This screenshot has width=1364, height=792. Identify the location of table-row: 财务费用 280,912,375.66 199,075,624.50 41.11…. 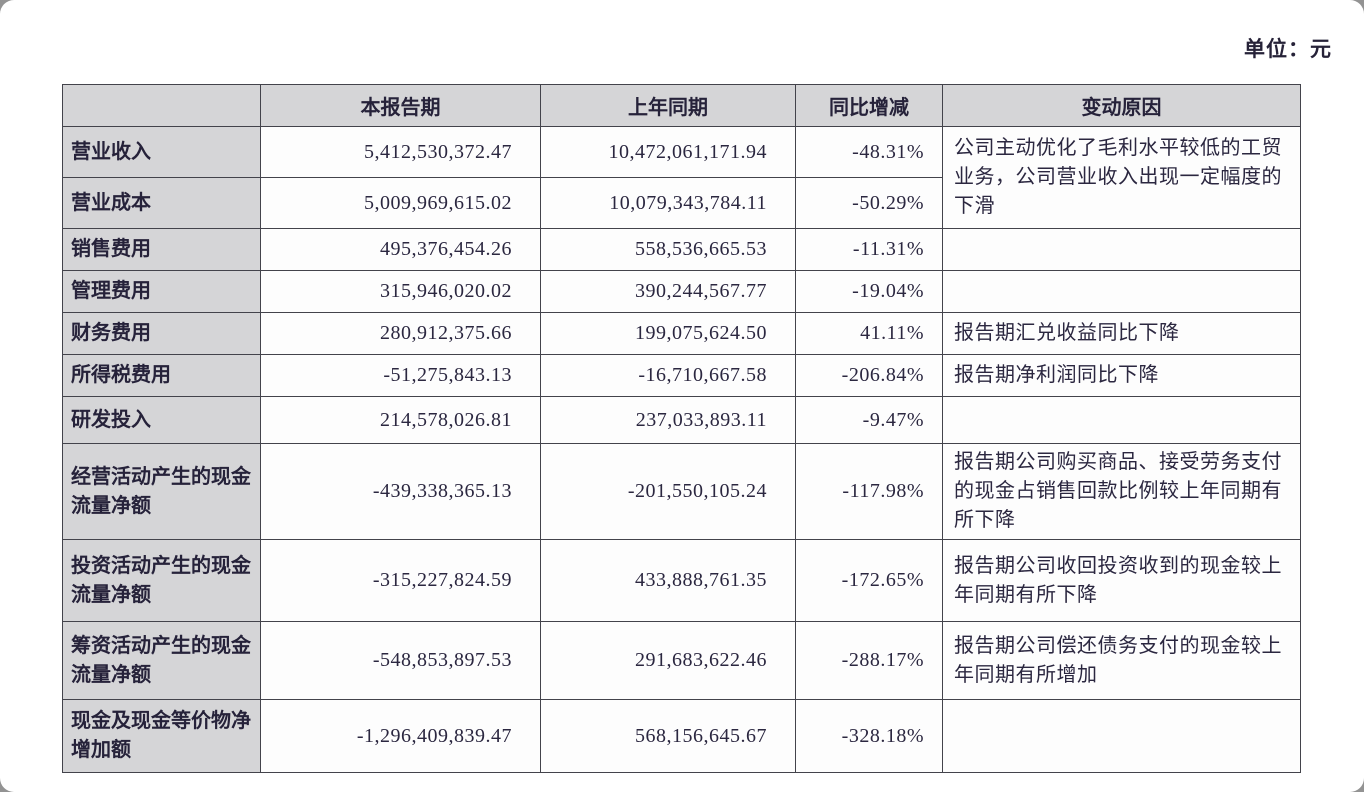
(681, 333).